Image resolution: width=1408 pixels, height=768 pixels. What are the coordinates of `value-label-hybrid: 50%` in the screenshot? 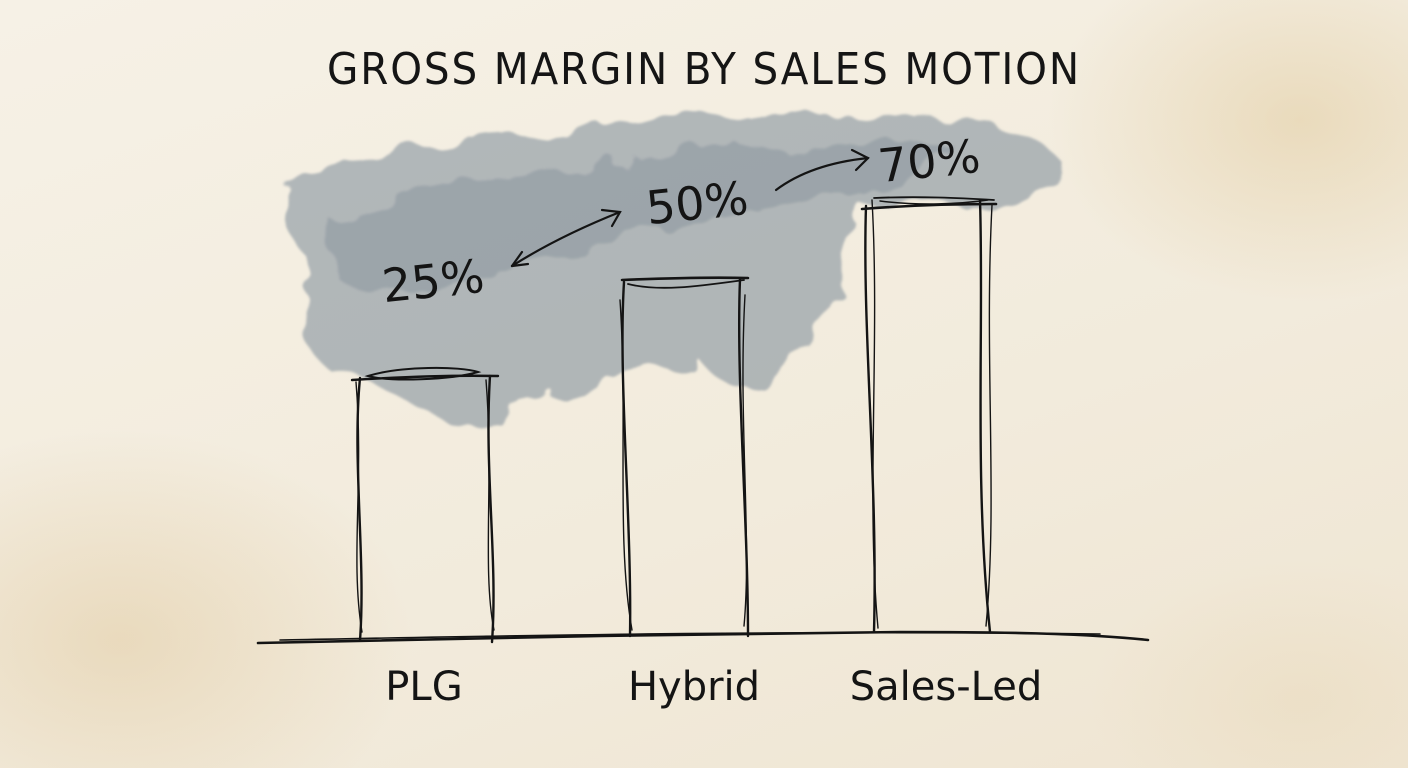 It's located at (697, 203).